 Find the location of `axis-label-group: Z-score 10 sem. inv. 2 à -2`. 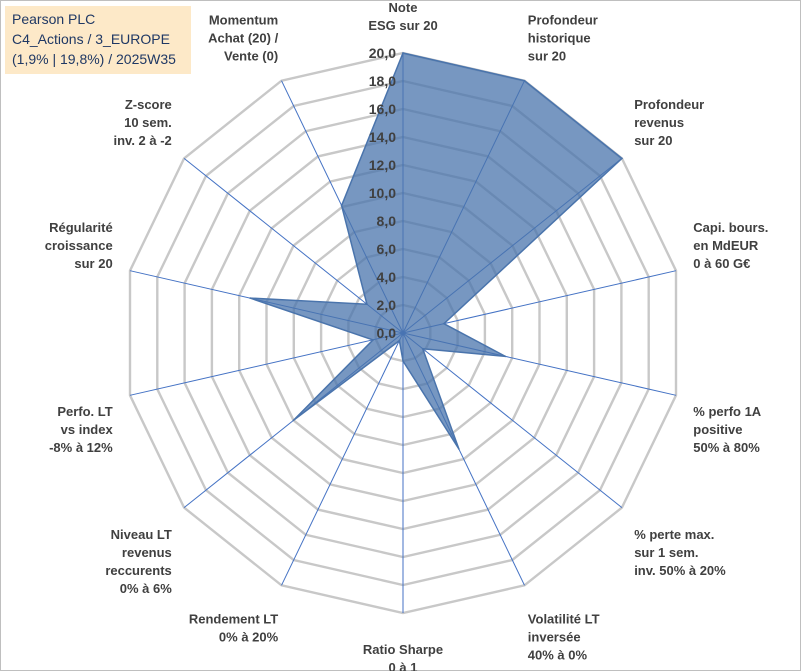

axis-label-group: Z-score 10 sem. inv. 2 à -2 is located at coordinates (143, 122).